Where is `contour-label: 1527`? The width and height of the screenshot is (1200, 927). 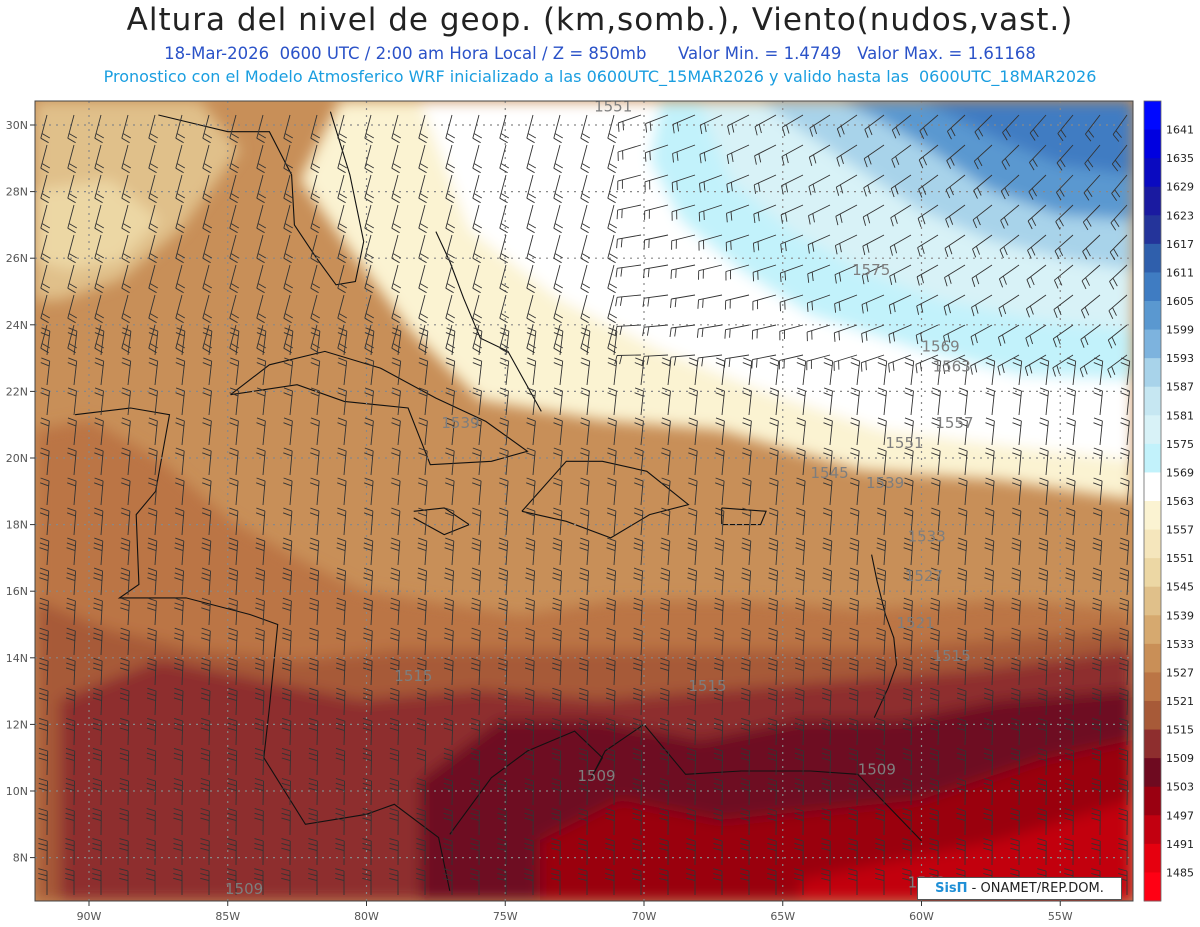 contour-label: 1527 is located at coordinates (924, 576).